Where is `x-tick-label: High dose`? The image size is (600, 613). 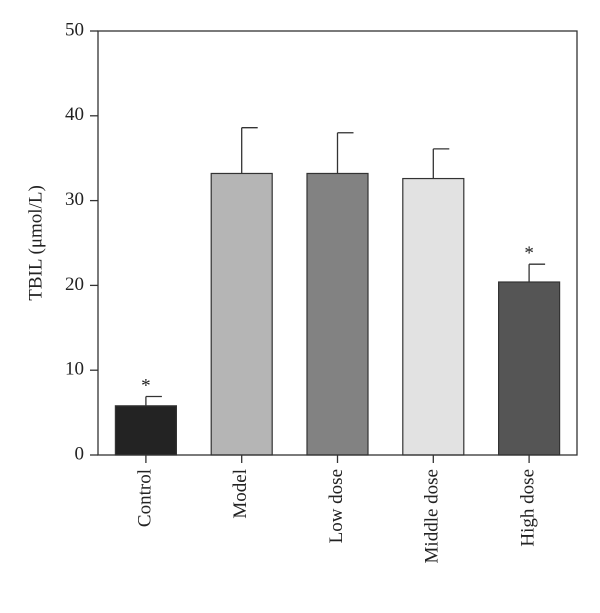
x-tick-label: High dose is located at coordinates (527, 508).